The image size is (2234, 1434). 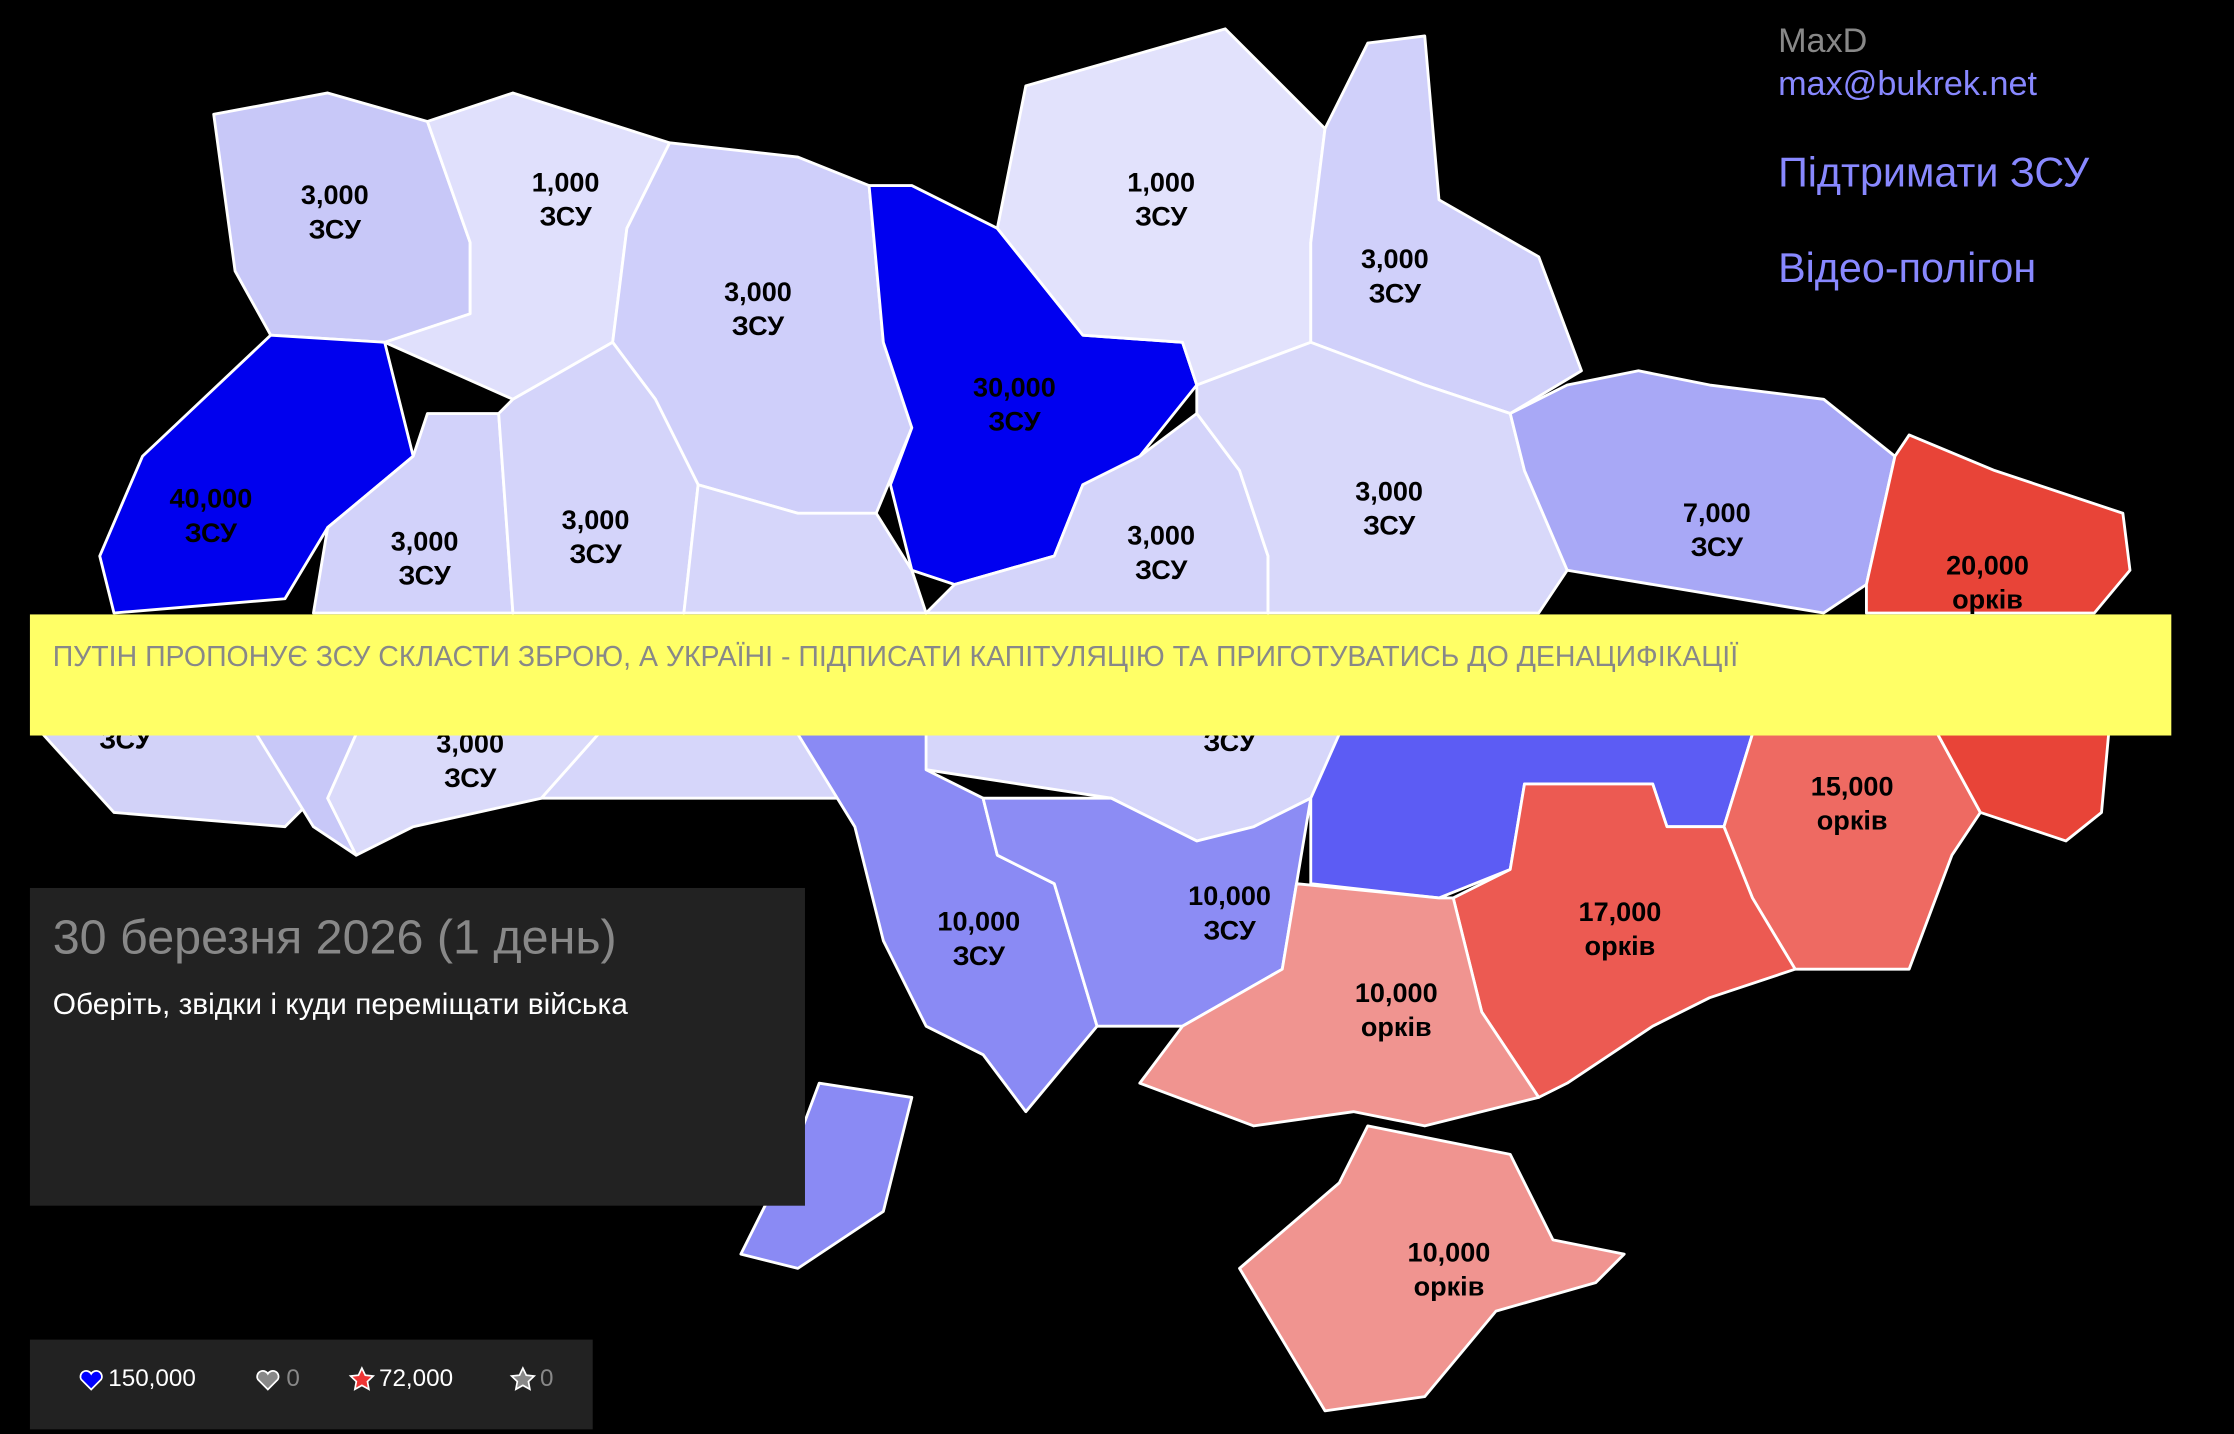 I want to click on stat: 72,000, so click(x=416, y=1378).